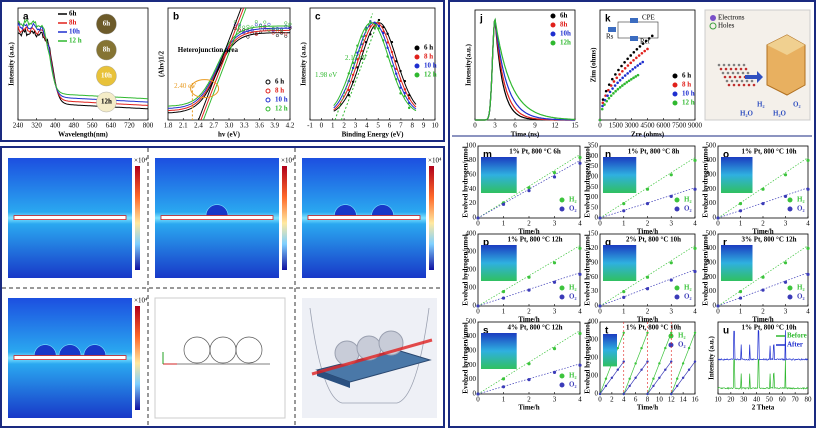  What do you see at coordinates (593, 197) in the screenshot?
I see `y-tick-label: 100` at bounding box center [593, 197].